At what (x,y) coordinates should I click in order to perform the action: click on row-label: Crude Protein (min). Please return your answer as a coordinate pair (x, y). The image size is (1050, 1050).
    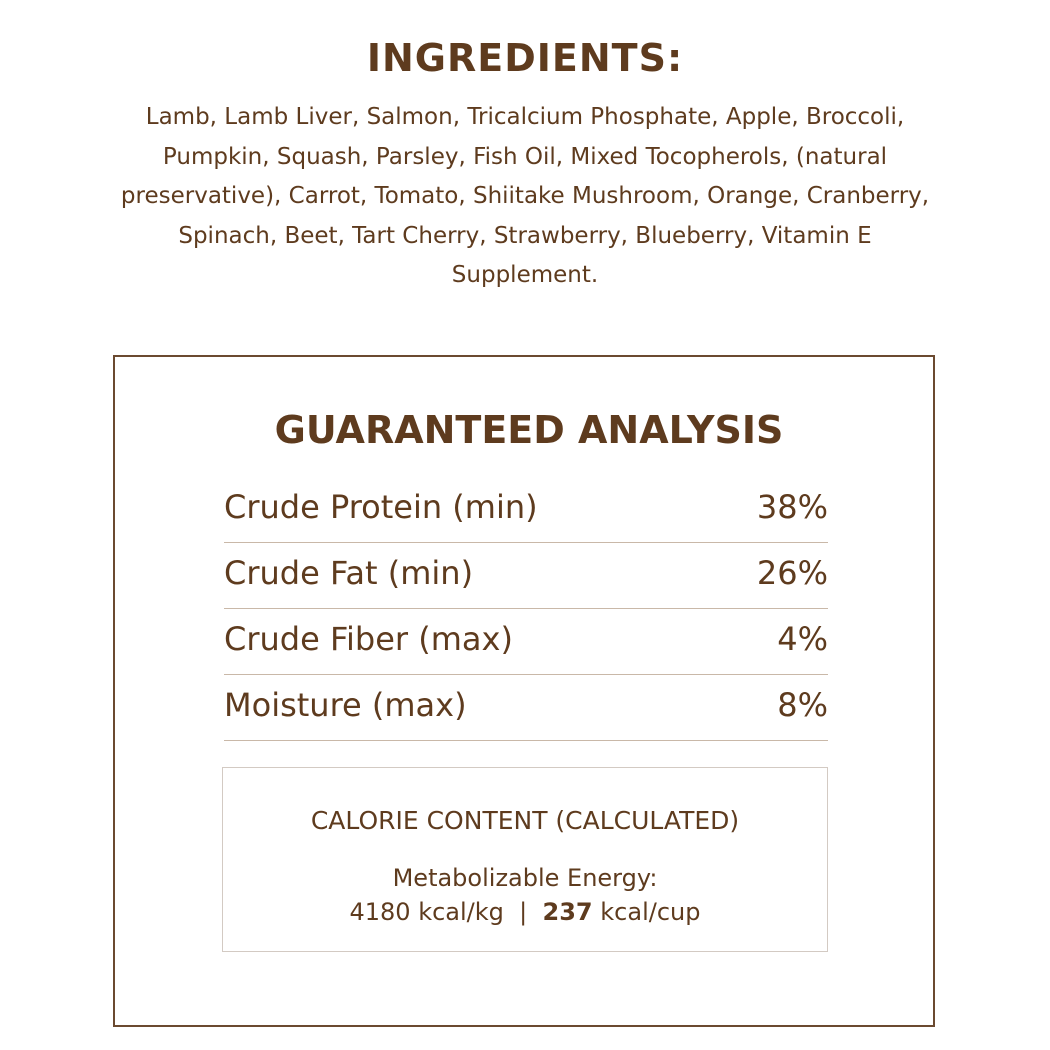
    Looking at the image, I should click on (381, 507).